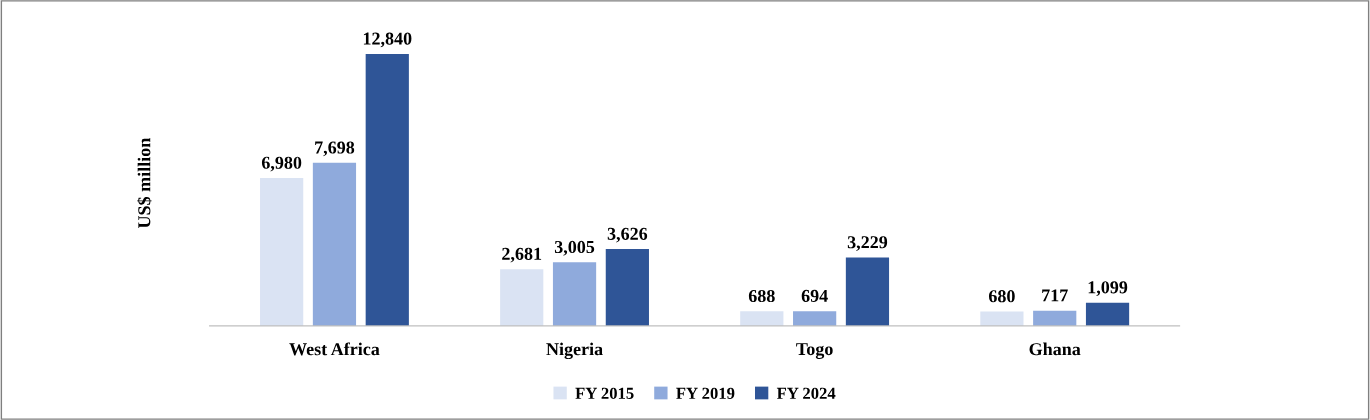  I want to click on legend-label: FY 2015, so click(604, 393).